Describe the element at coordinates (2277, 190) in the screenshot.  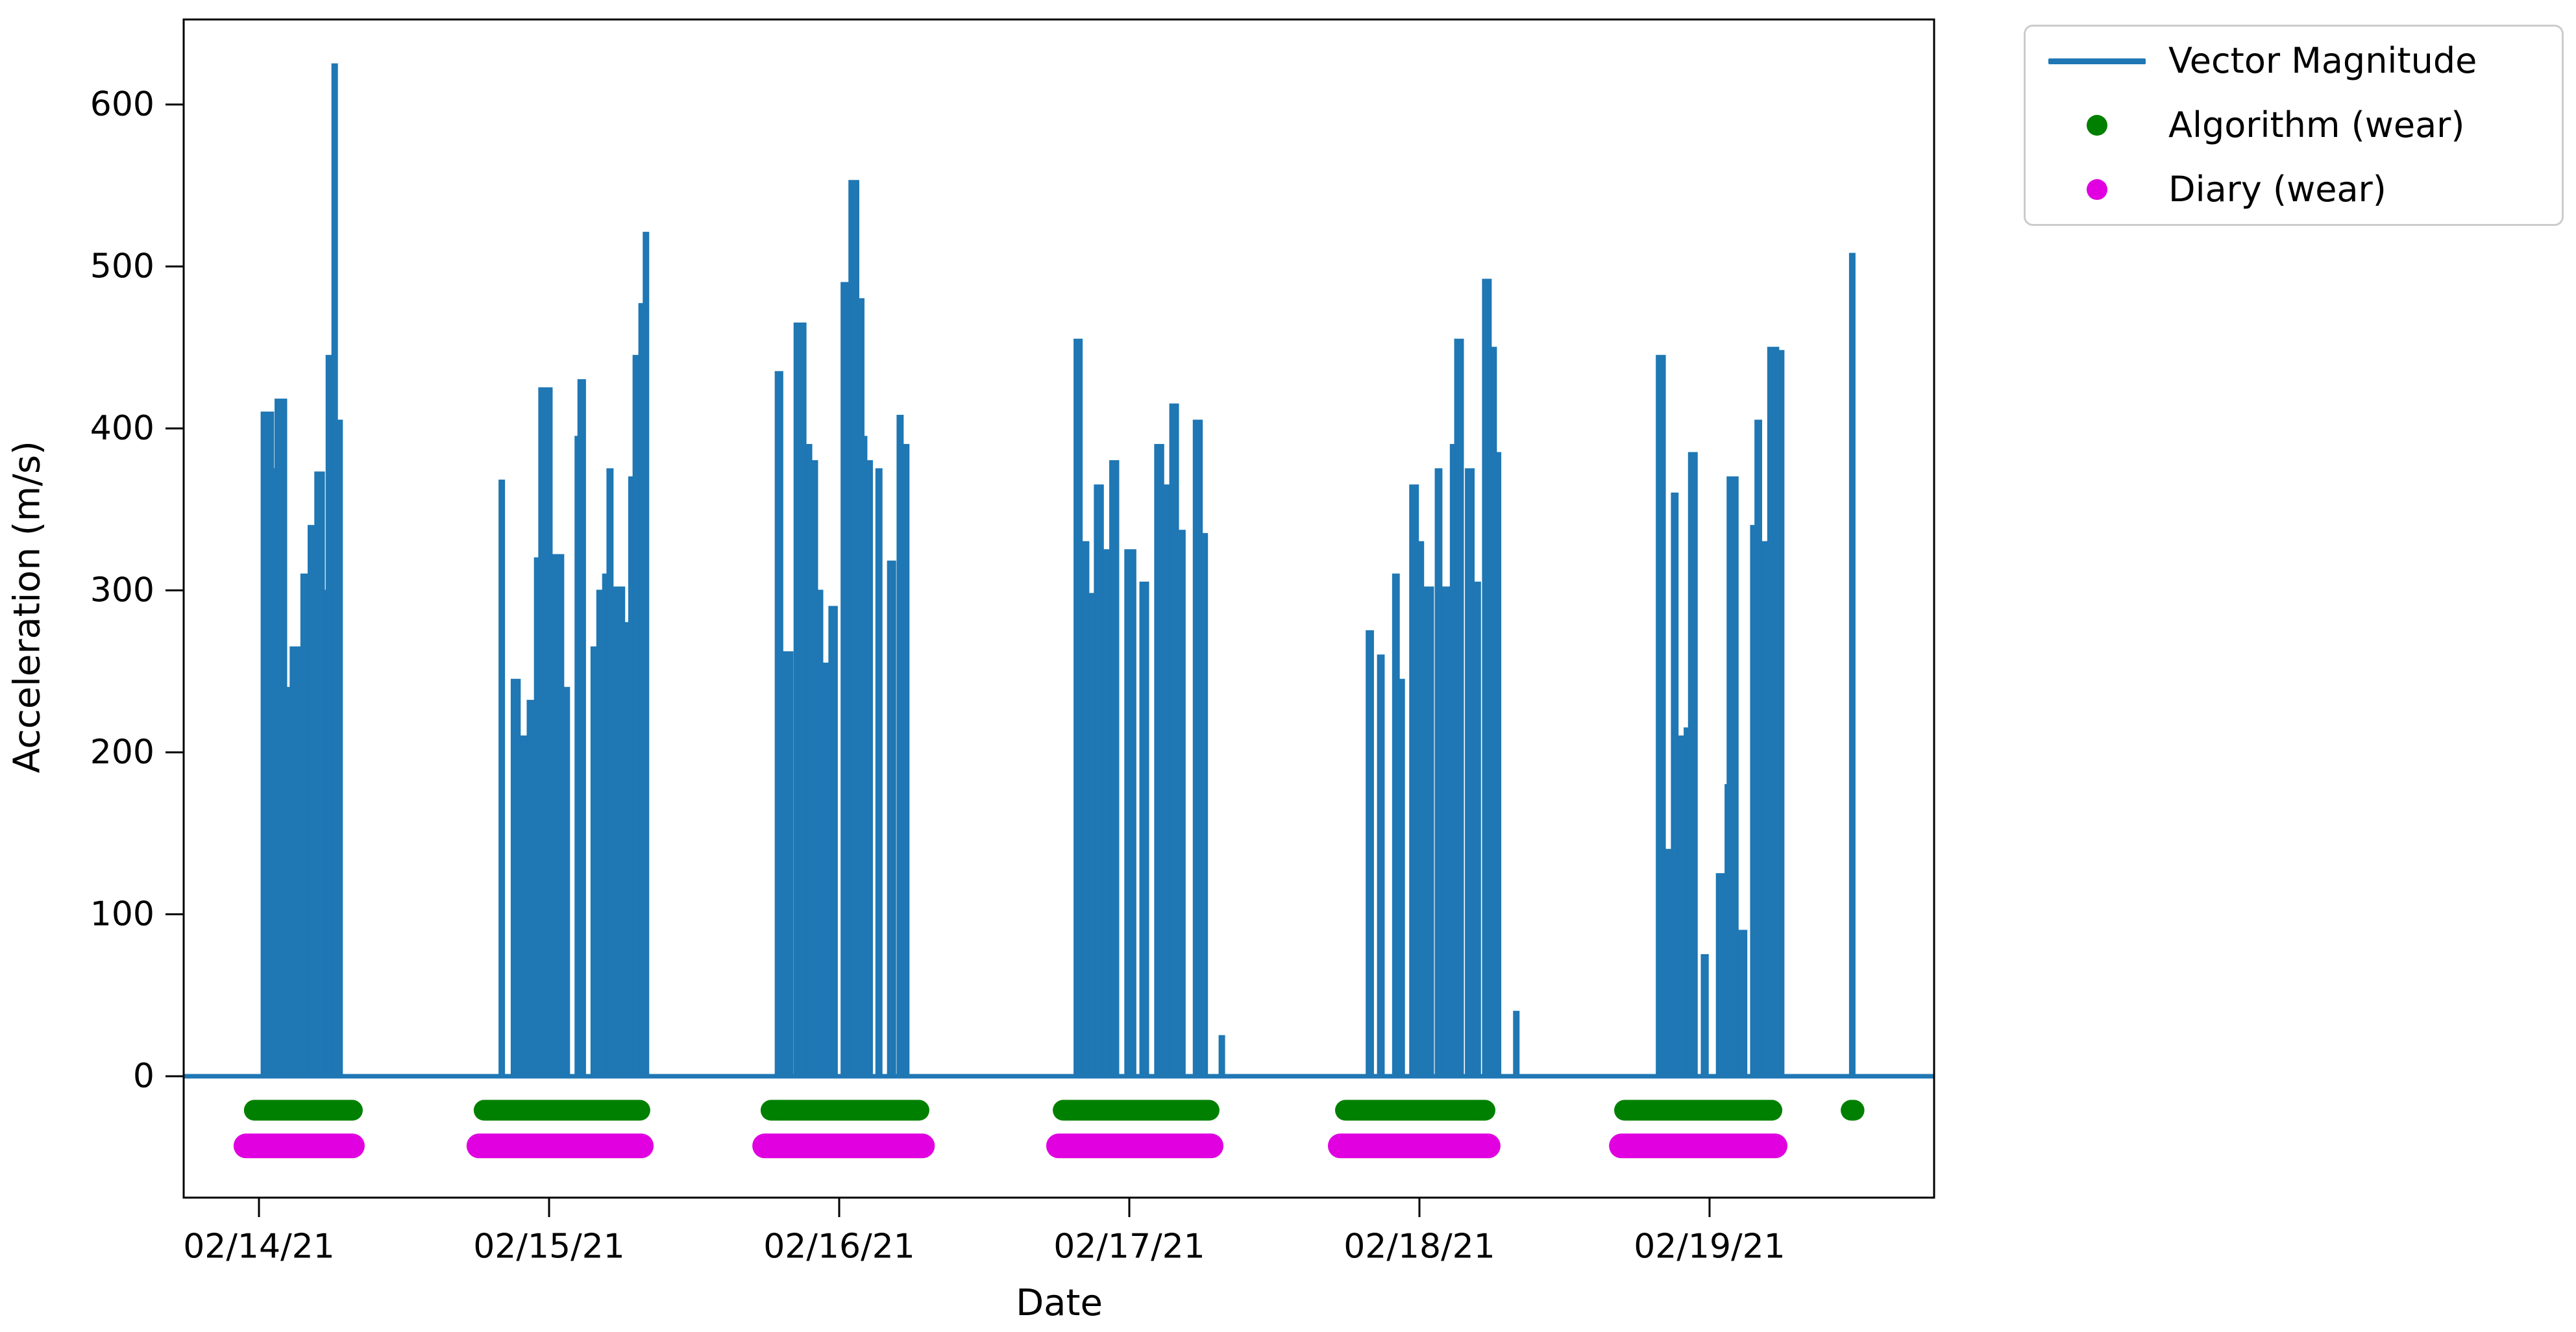
I see `legend-label: Diary (wear)` at that location.